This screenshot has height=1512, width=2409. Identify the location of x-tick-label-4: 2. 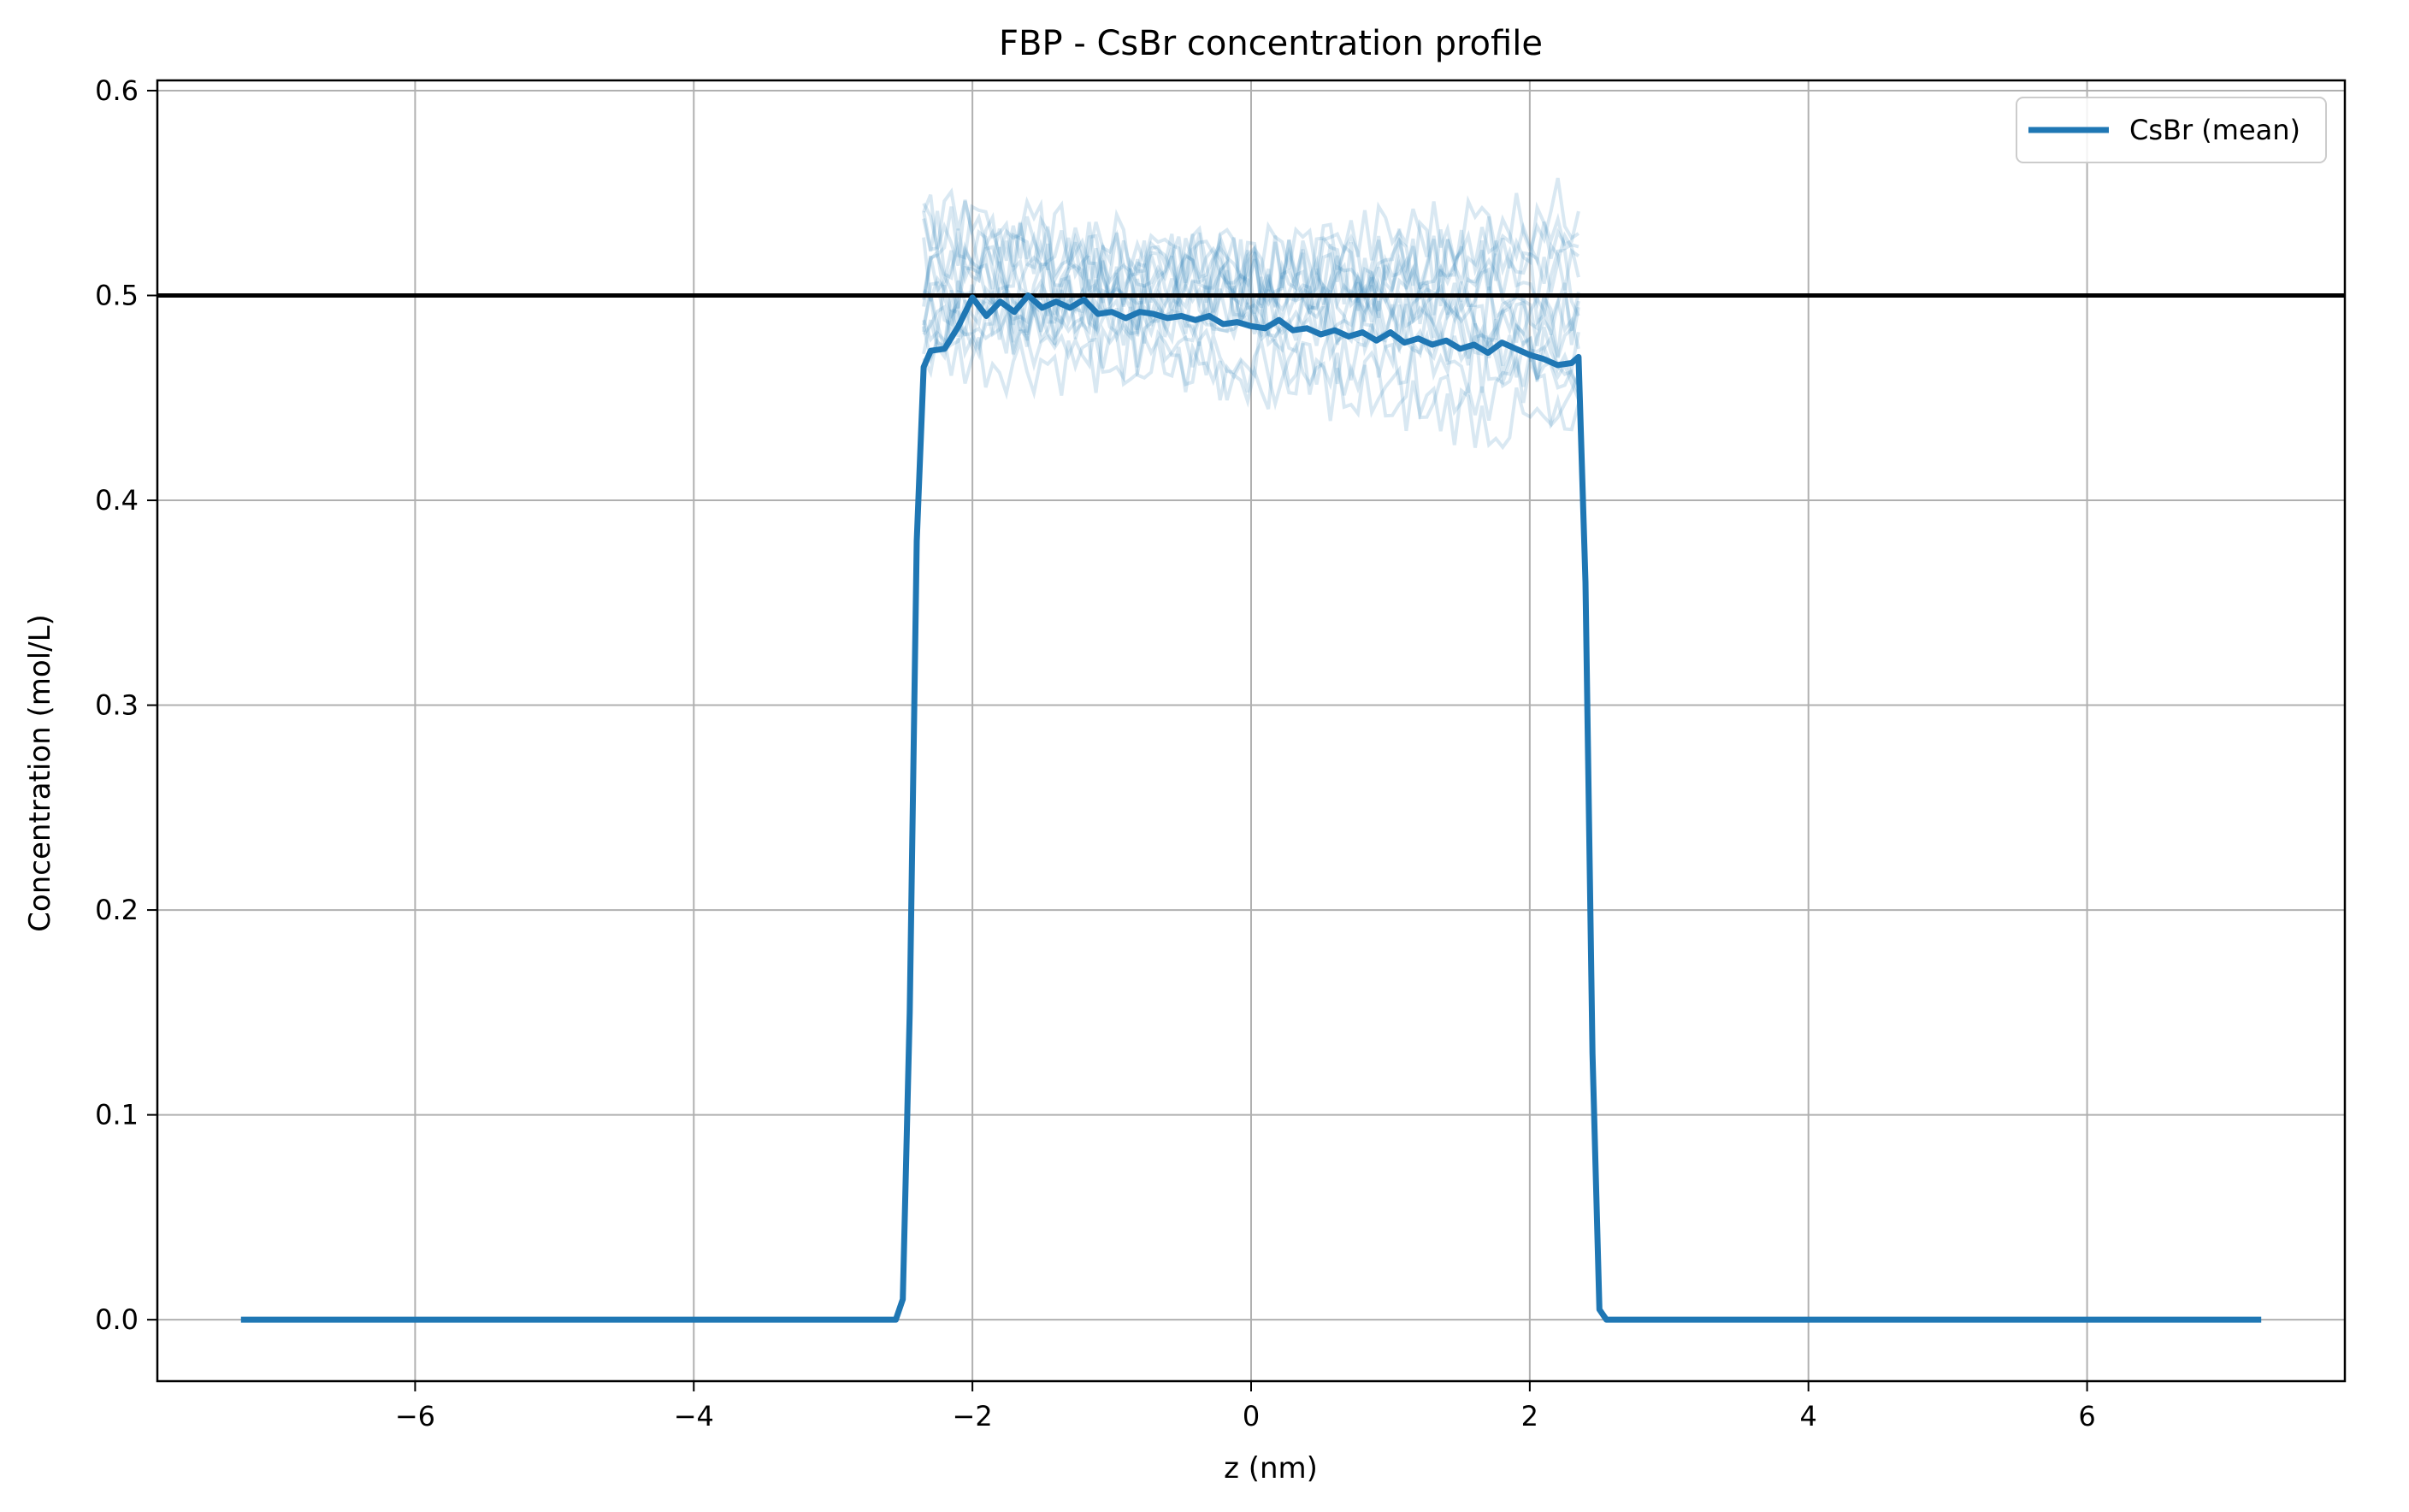
(1529, 1416).